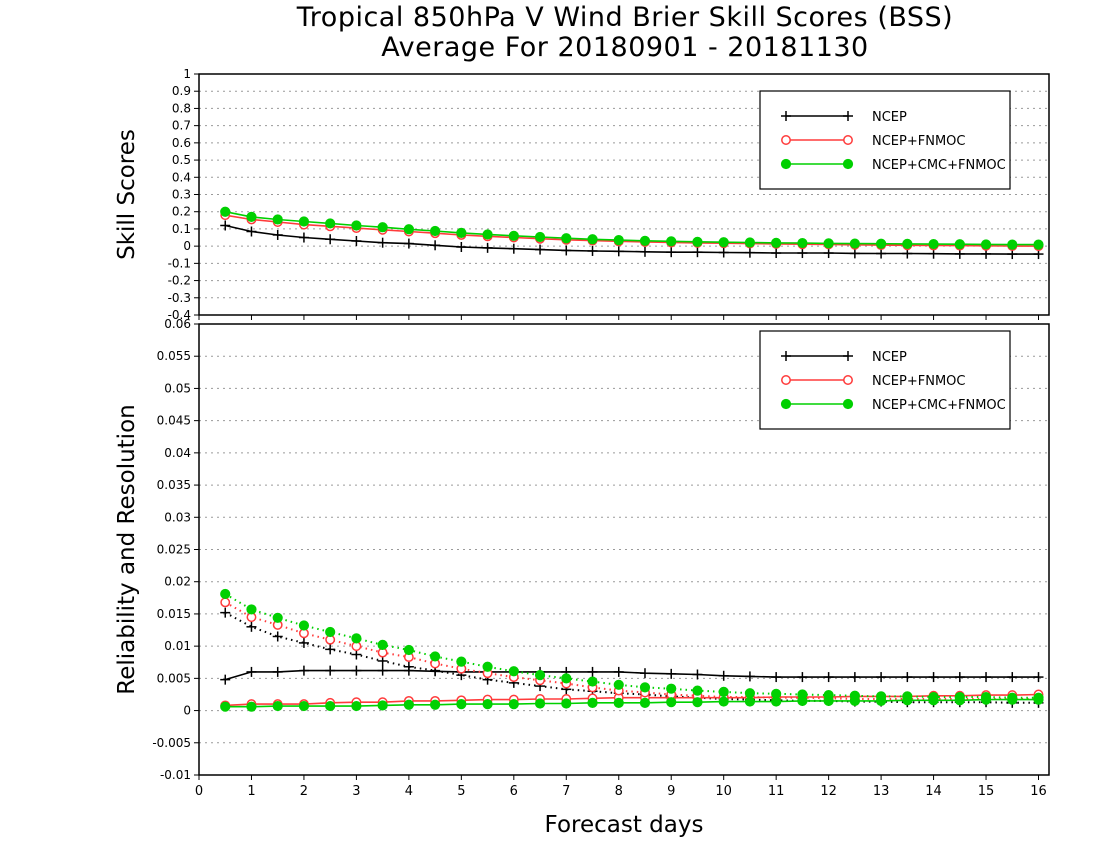  What do you see at coordinates (177, 582) in the screenshot?
I see `y-tick-label: 0.02` at bounding box center [177, 582].